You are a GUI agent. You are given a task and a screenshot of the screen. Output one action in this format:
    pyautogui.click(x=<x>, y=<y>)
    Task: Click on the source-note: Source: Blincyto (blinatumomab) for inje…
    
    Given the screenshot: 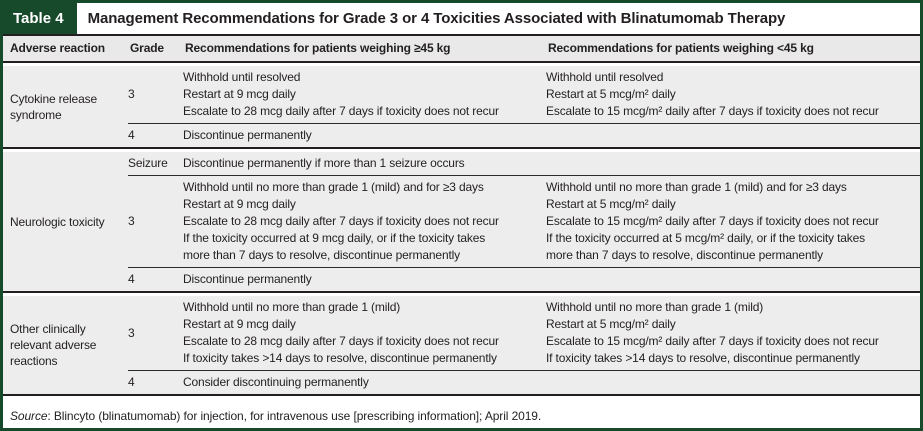 What is the action you would take?
    pyautogui.click(x=461, y=415)
    